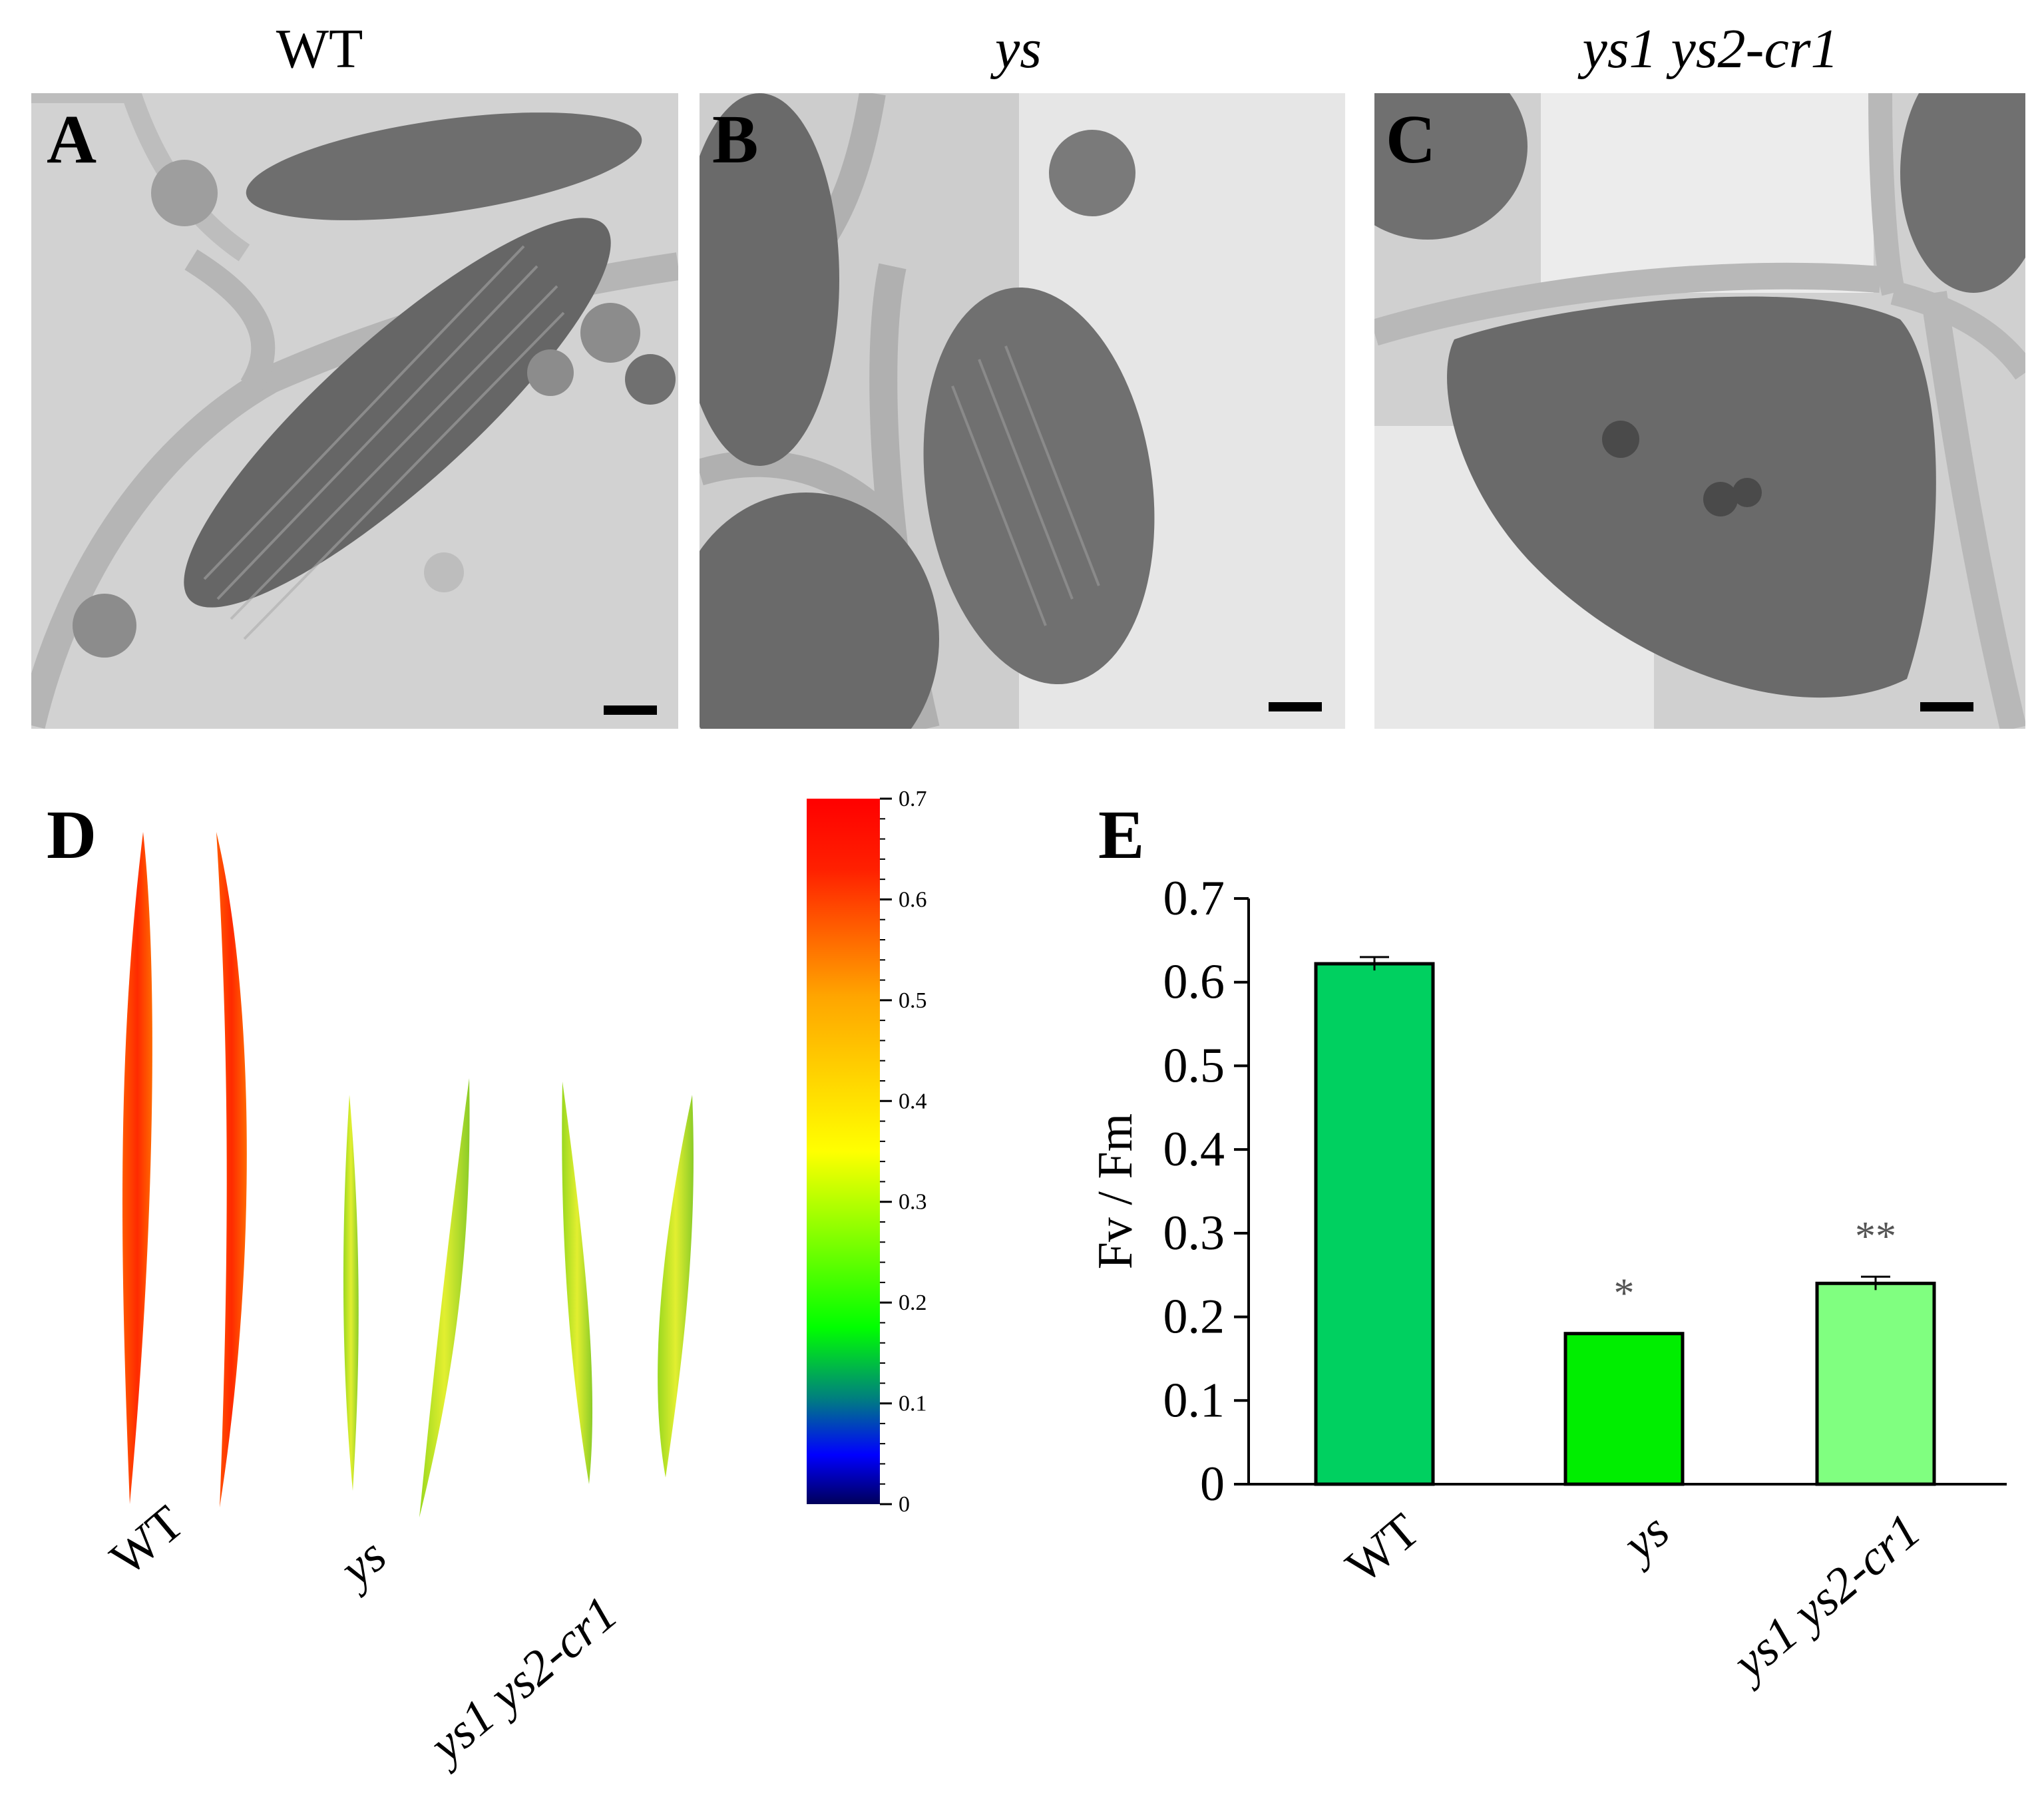 Image resolution: width=2044 pixels, height=1793 pixels. Describe the element at coordinates (913, 1404) in the screenshot. I see `colorbar-tick-label: 0.1` at that location.